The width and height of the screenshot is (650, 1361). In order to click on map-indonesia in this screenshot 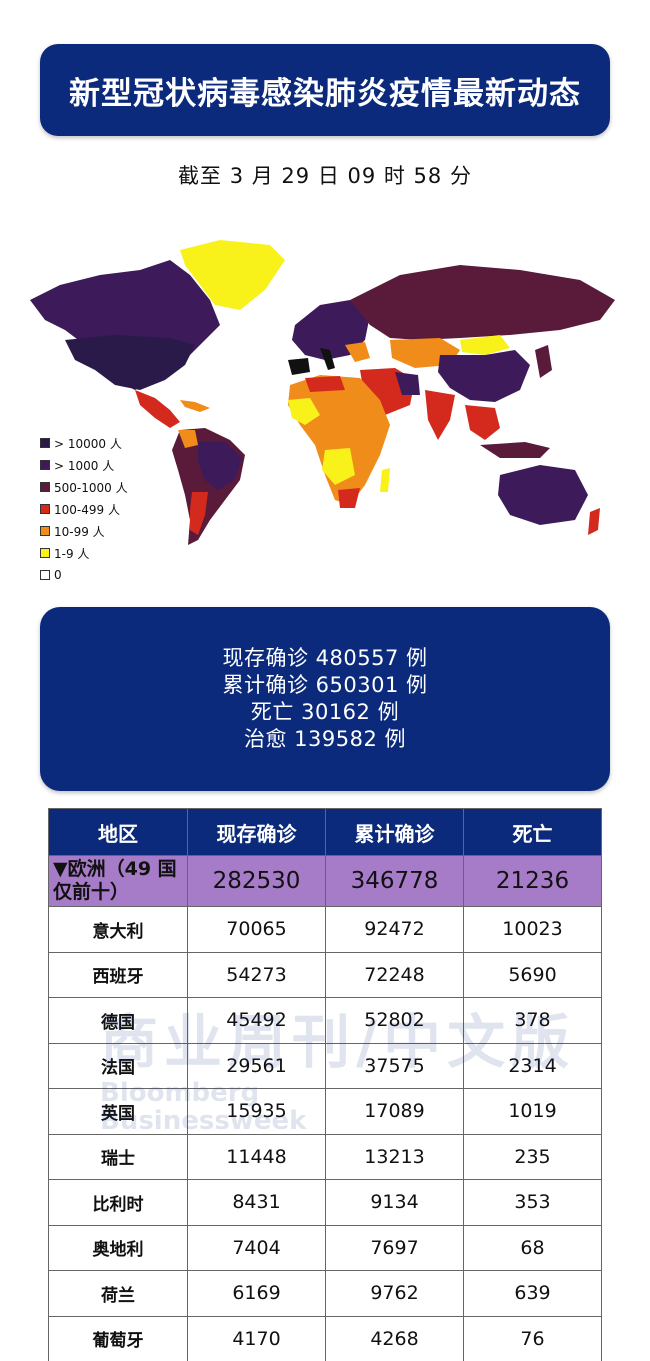, I will do `click(515, 450)`.